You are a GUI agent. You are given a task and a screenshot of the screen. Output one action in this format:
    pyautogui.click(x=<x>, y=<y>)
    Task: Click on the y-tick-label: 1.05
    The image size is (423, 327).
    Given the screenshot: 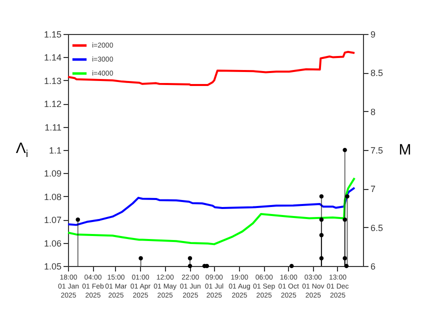 What is the action you would take?
    pyautogui.click(x=53, y=267)
    